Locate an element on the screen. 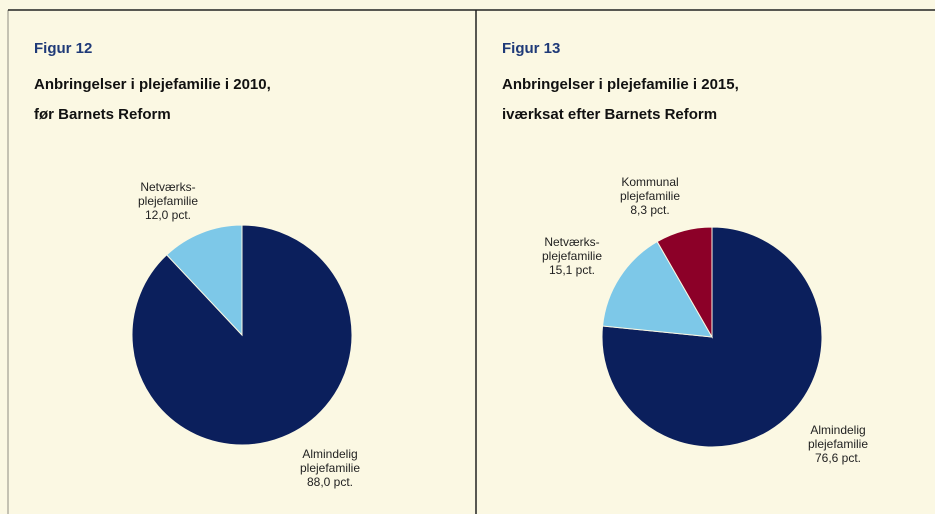 The width and height of the screenshot is (935, 514). value-label: 8,3 pct. is located at coordinates (650, 210).